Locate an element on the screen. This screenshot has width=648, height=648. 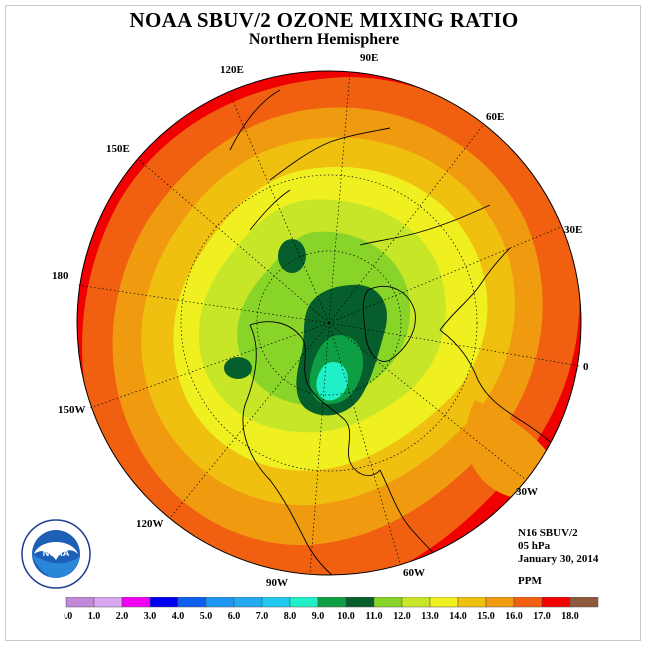
lon-label-90e: 90E is located at coordinates (369, 58).